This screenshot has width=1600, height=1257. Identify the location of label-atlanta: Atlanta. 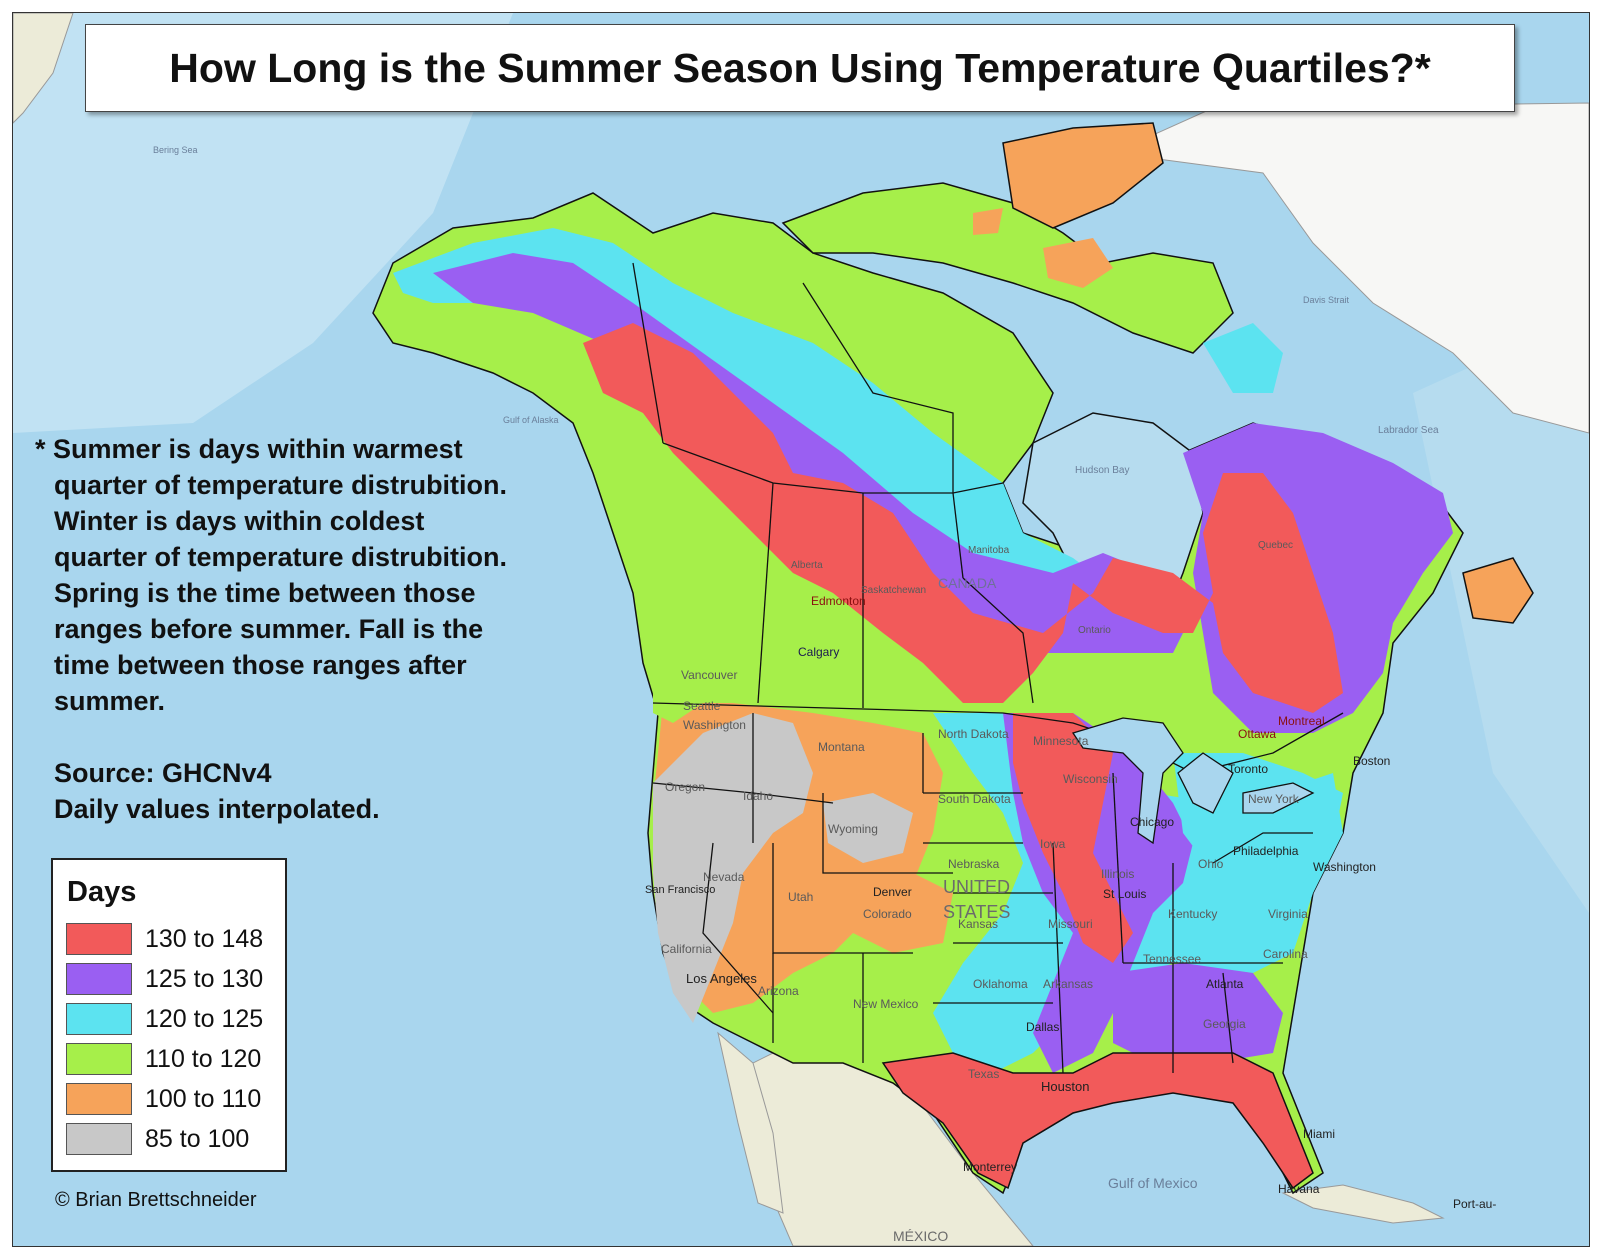
(1225, 984).